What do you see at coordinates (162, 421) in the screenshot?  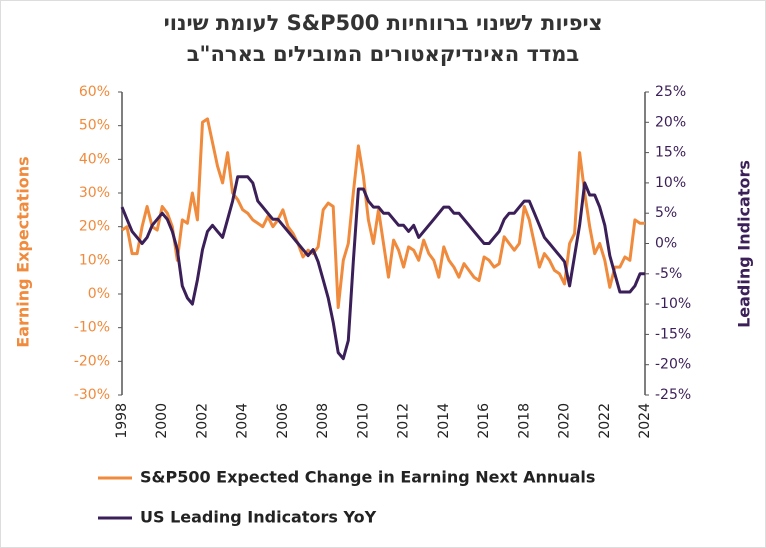 I see `x-tick-label: 2000` at bounding box center [162, 421].